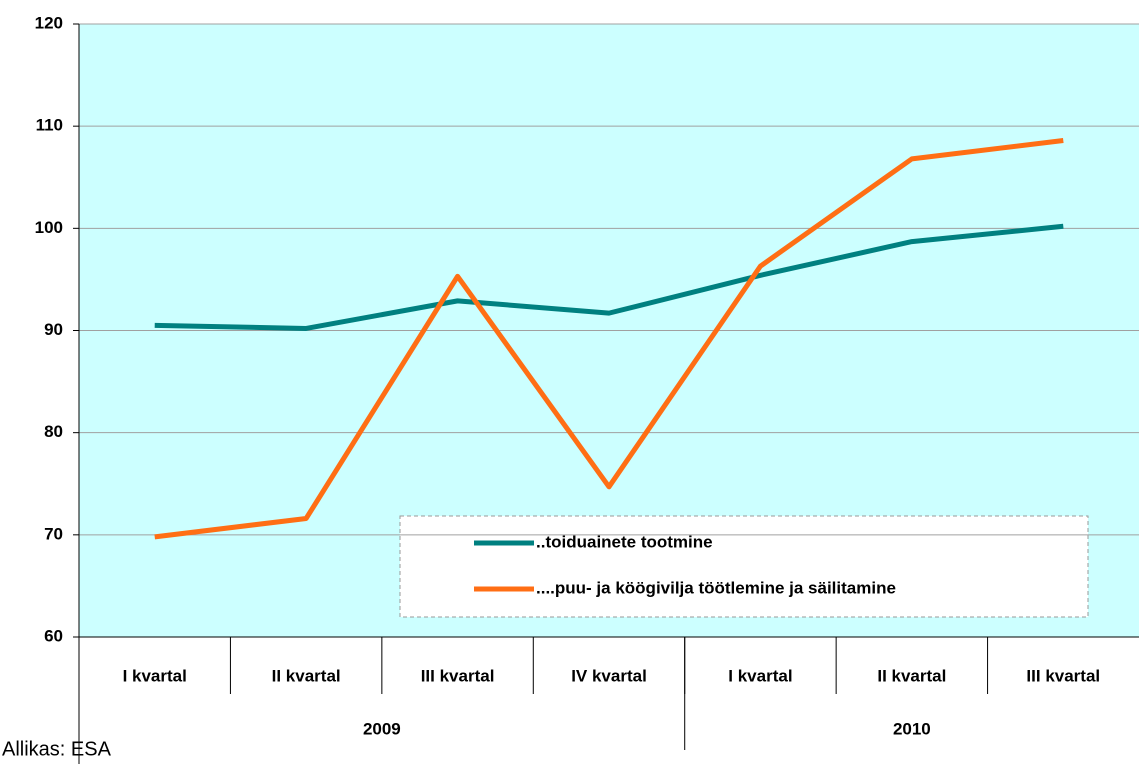 This screenshot has height=769, width=1139. What do you see at coordinates (49, 125) in the screenshot?
I see `y-tick-label: 110` at bounding box center [49, 125].